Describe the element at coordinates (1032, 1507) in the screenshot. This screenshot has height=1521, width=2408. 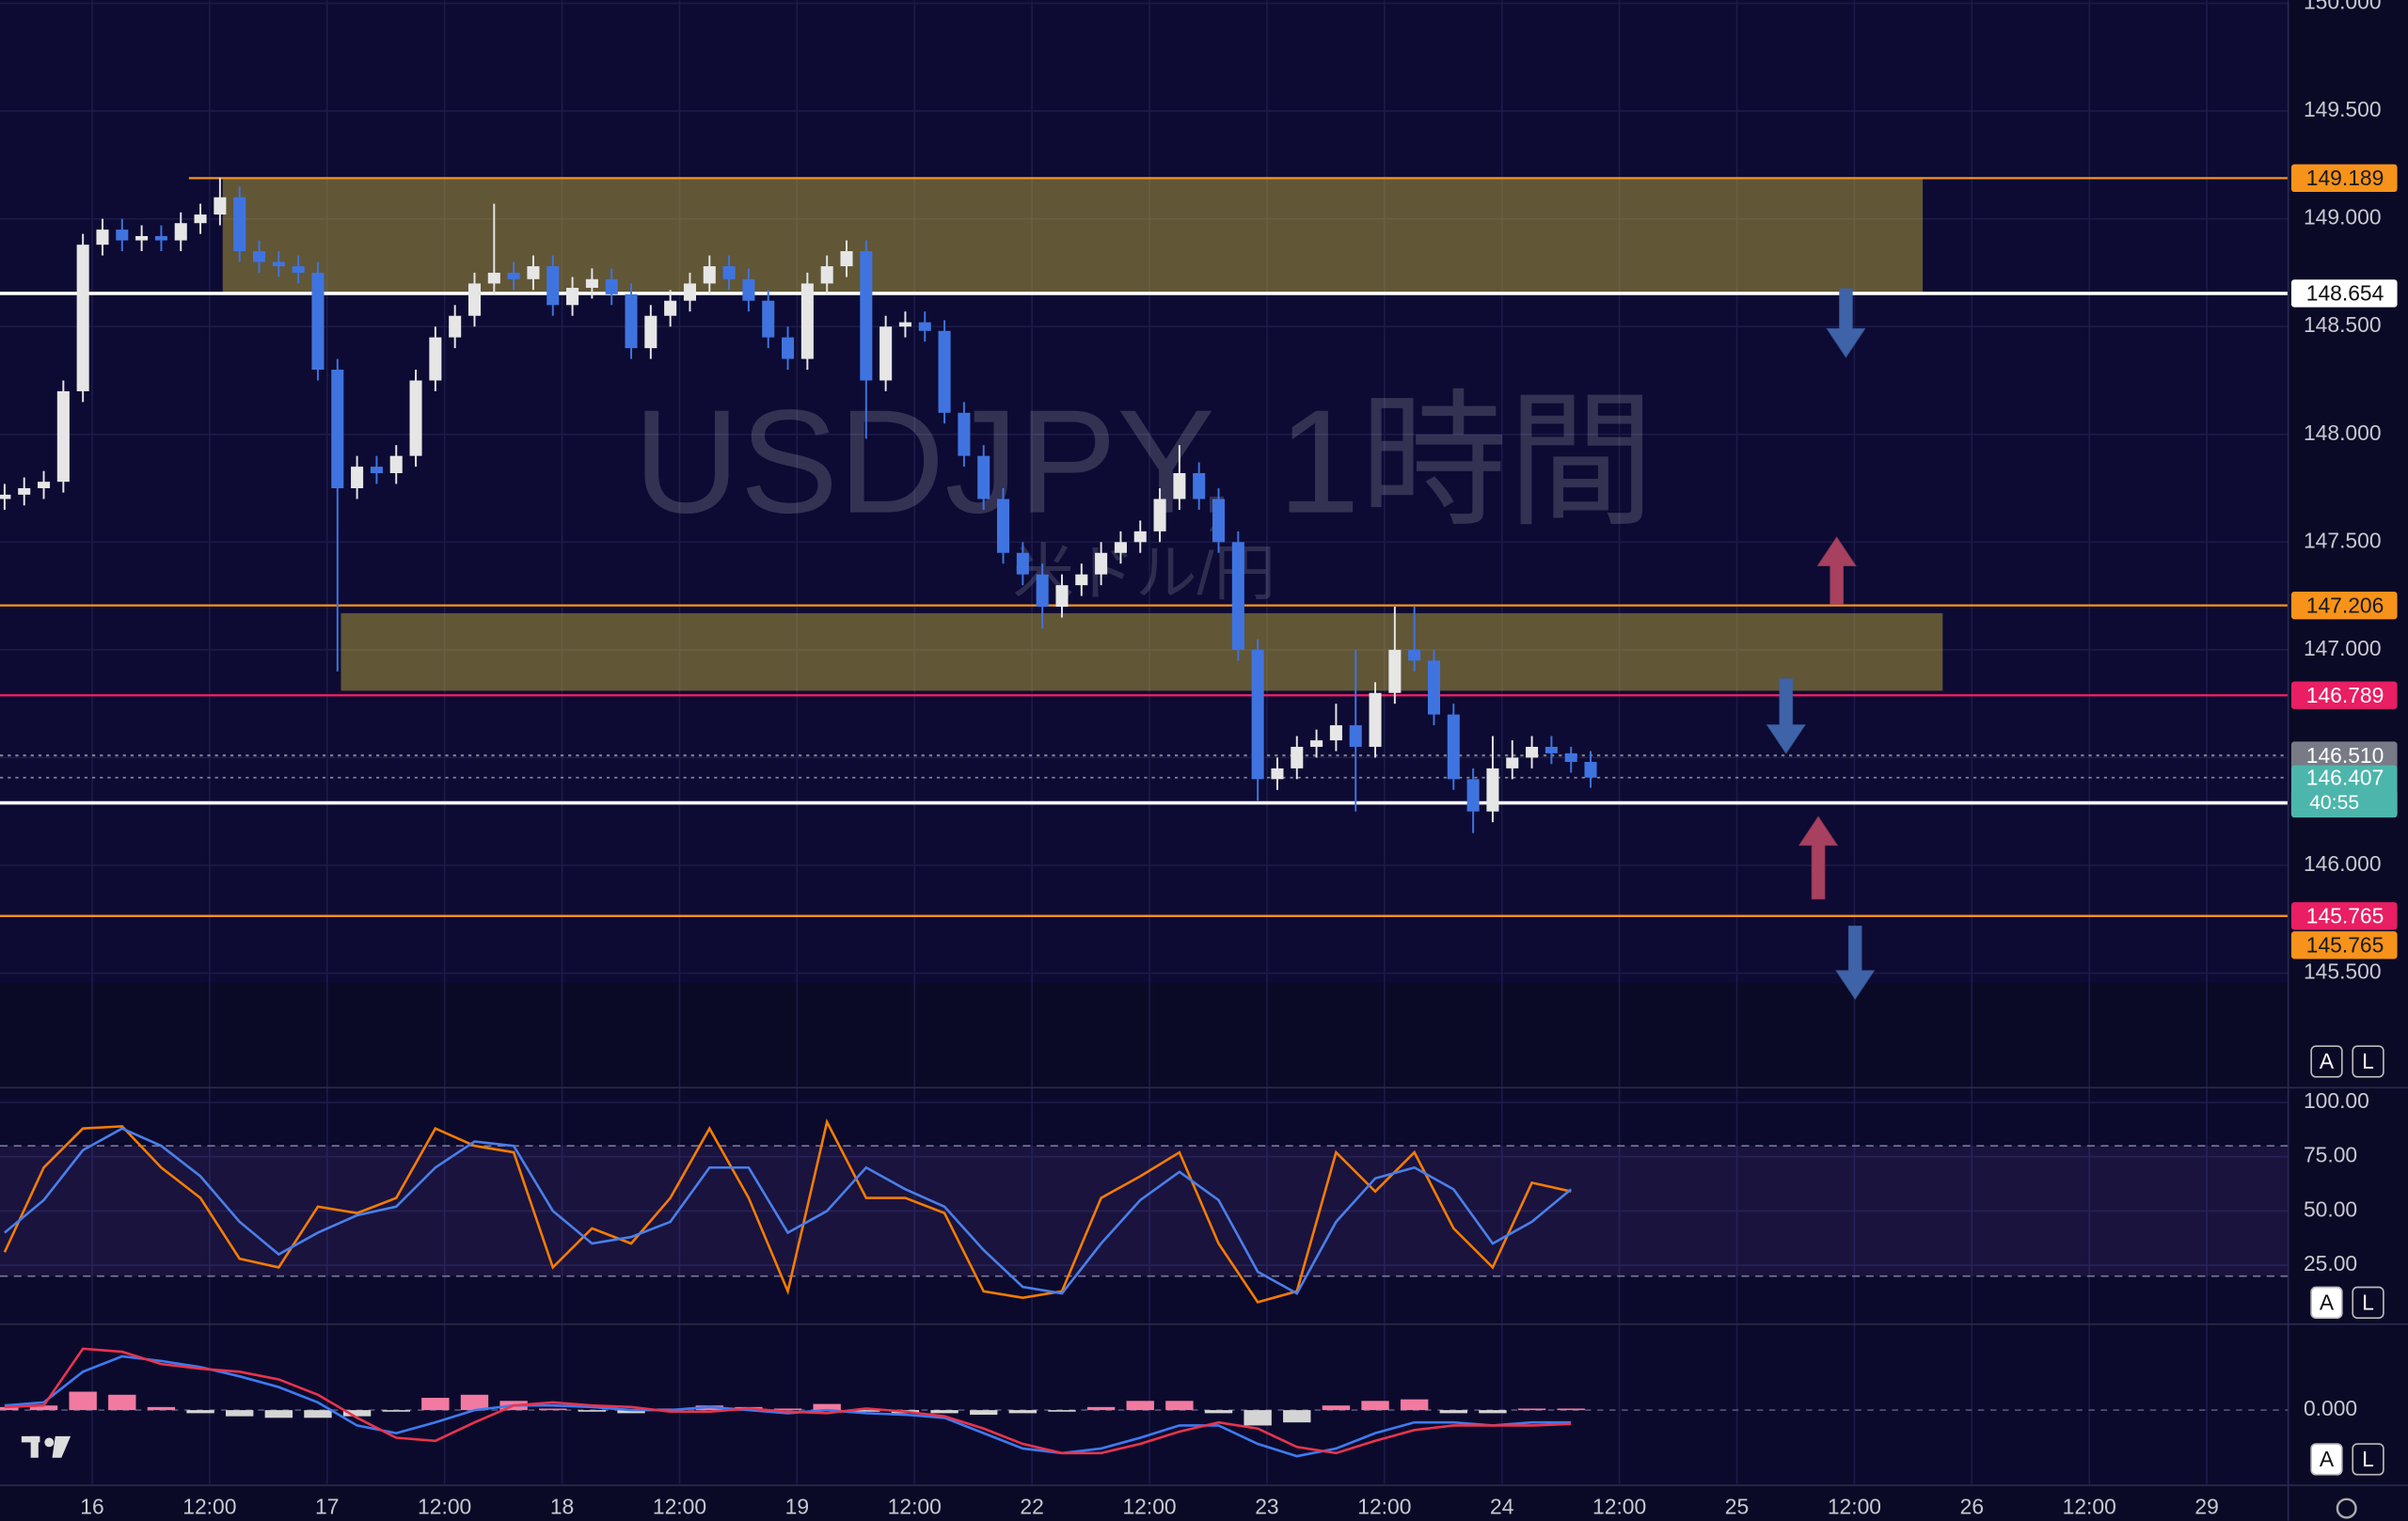
I see `x-tick-label: 22` at that location.